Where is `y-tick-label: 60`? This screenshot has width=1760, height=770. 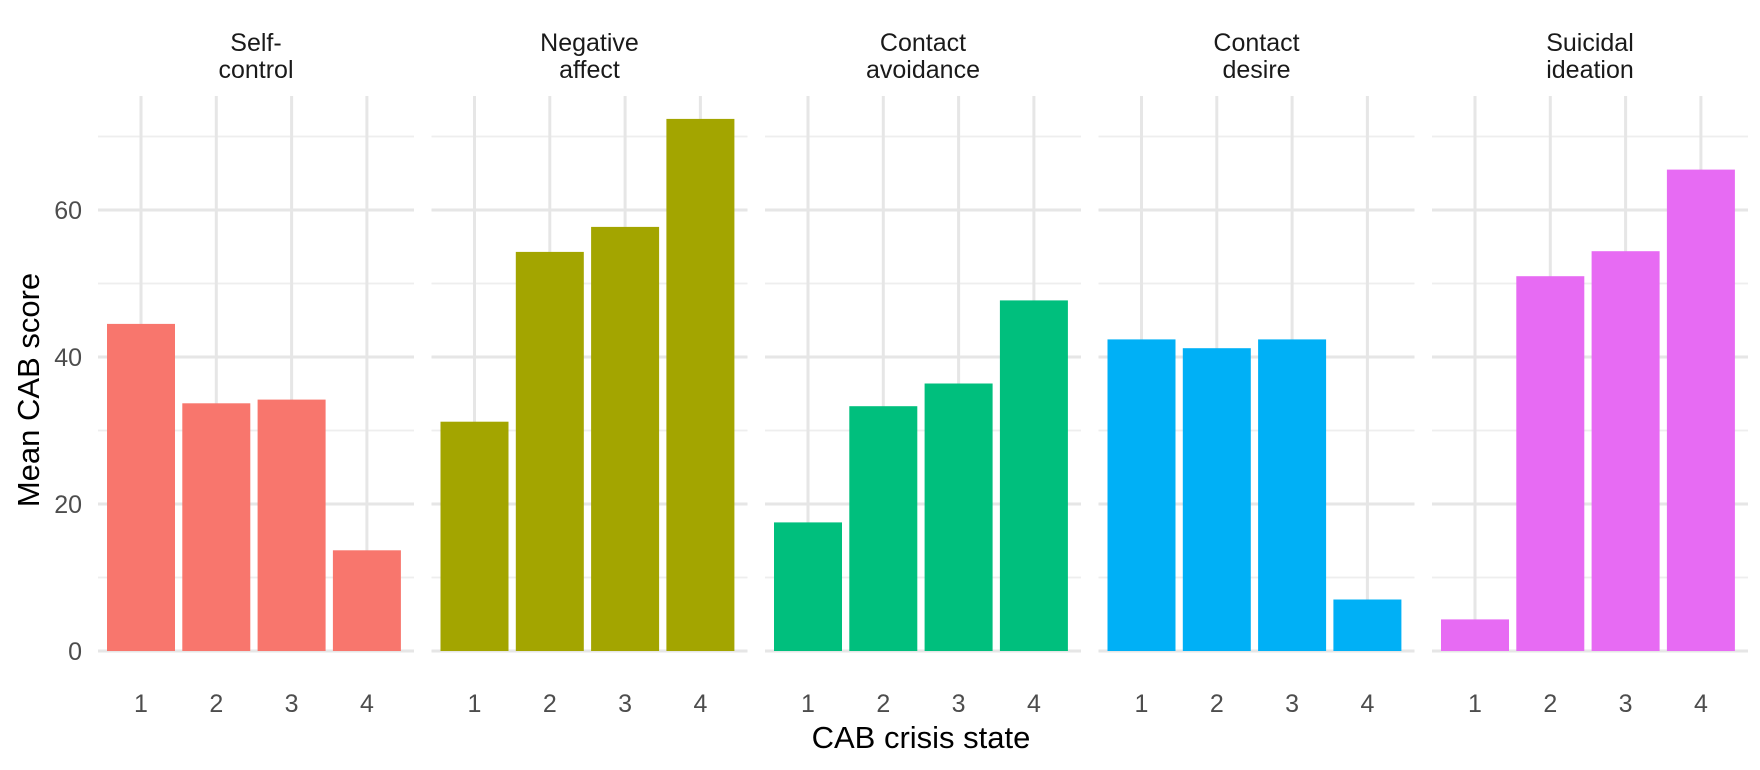
y-tick-label: 60 is located at coordinates (68, 211).